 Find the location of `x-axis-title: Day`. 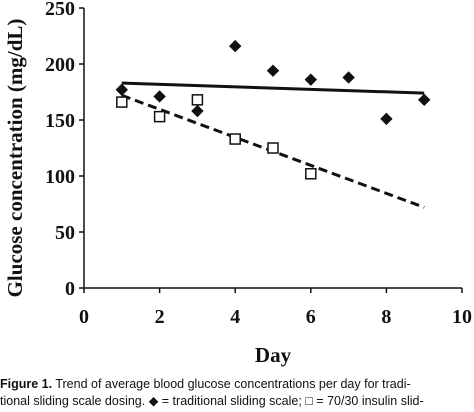

x-axis-title: Day is located at coordinates (273, 355).